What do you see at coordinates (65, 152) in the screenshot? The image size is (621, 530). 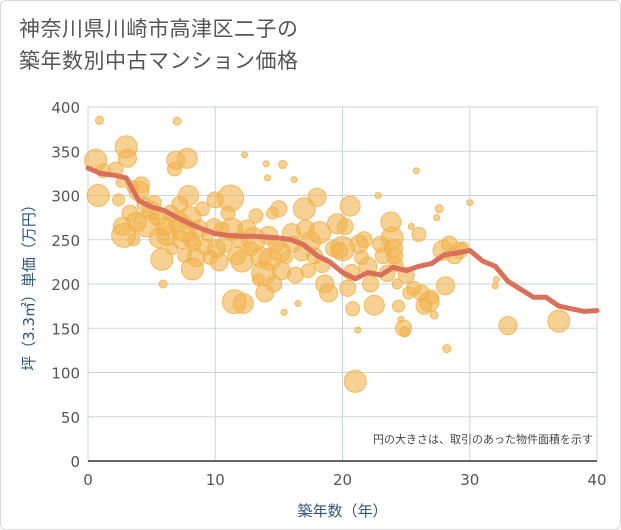 I see `y-tick-label: 350` at bounding box center [65, 152].